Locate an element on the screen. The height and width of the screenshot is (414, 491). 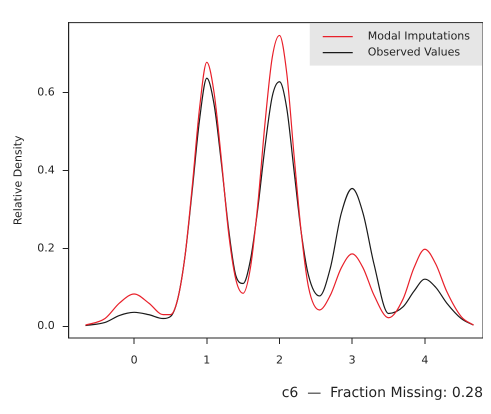
x-tick-label: 1 is located at coordinates (206, 359).